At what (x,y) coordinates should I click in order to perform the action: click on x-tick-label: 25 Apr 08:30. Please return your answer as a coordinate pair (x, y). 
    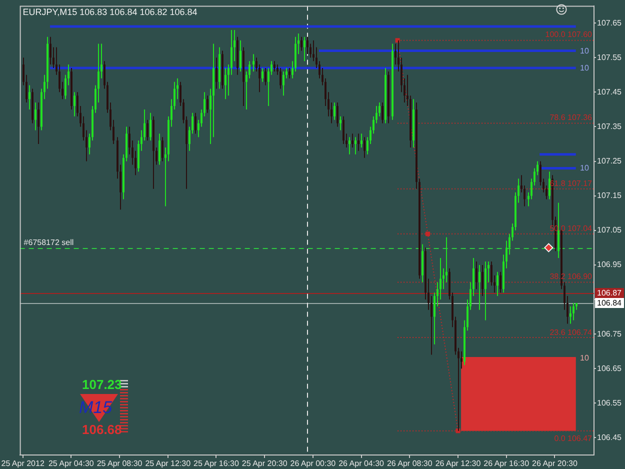
    Looking at the image, I should click on (119, 463).